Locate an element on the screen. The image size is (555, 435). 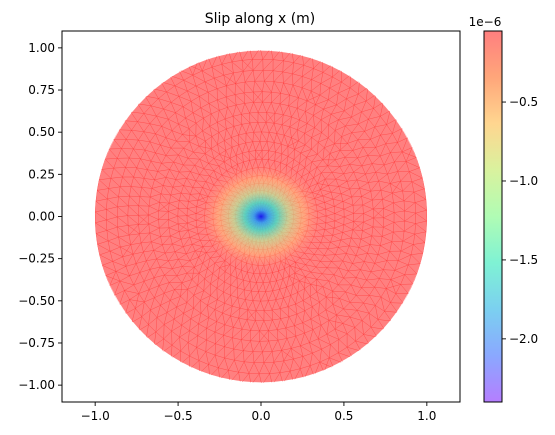
x-tick-label: 1.0 is located at coordinates (426, 416).